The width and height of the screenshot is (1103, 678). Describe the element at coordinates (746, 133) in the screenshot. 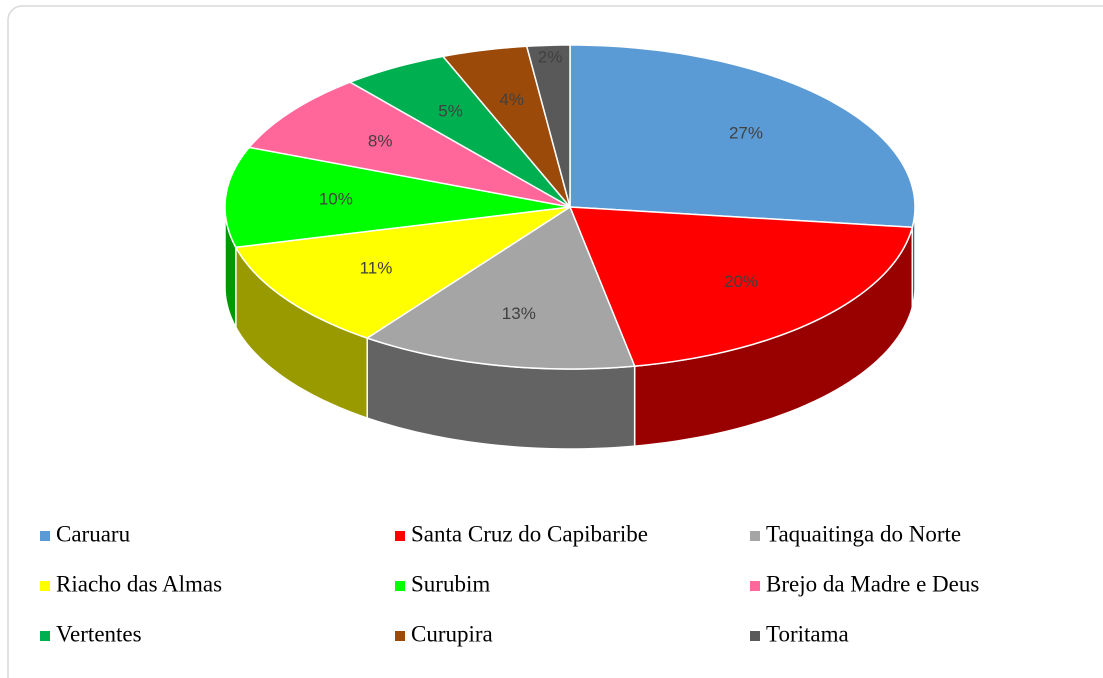

I see `data-label: 27%` at that location.